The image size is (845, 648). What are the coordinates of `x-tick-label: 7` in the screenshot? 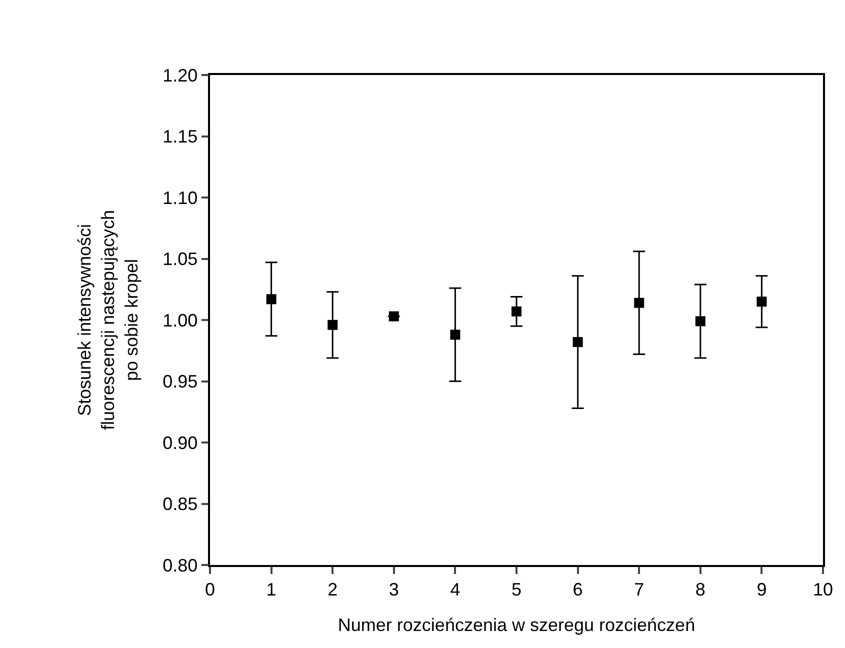 It's located at (639, 589).